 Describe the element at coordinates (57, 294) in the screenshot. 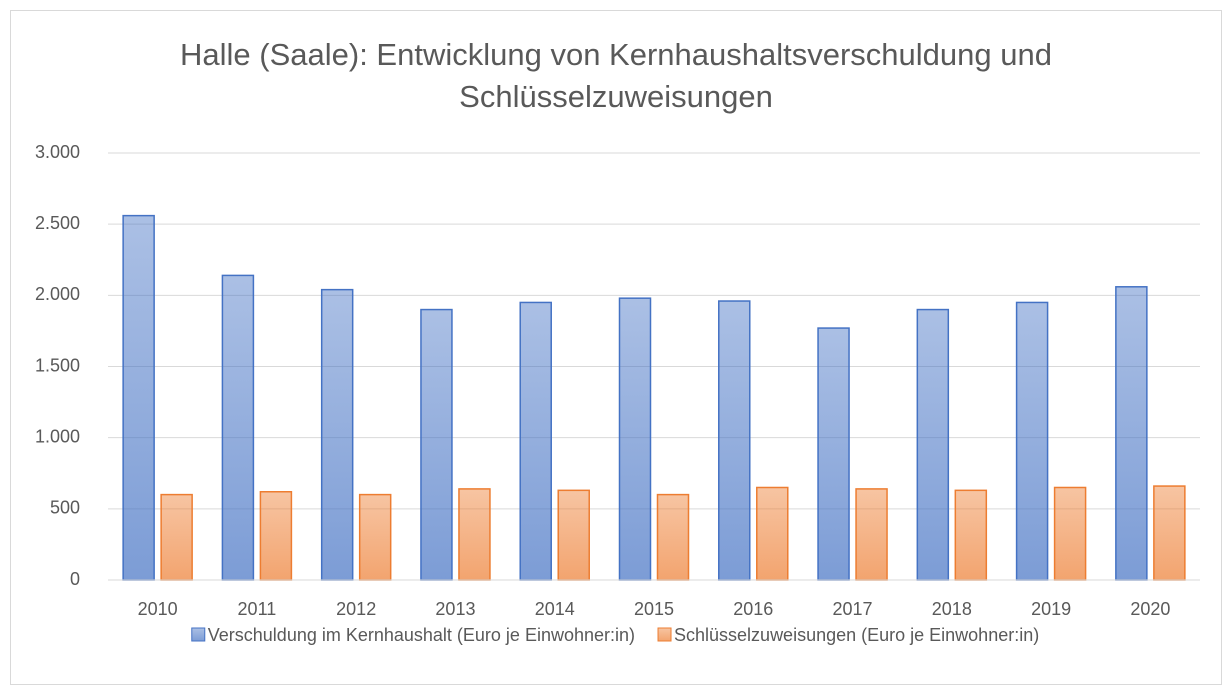

I see `y-tick-label: 2.000` at that location.